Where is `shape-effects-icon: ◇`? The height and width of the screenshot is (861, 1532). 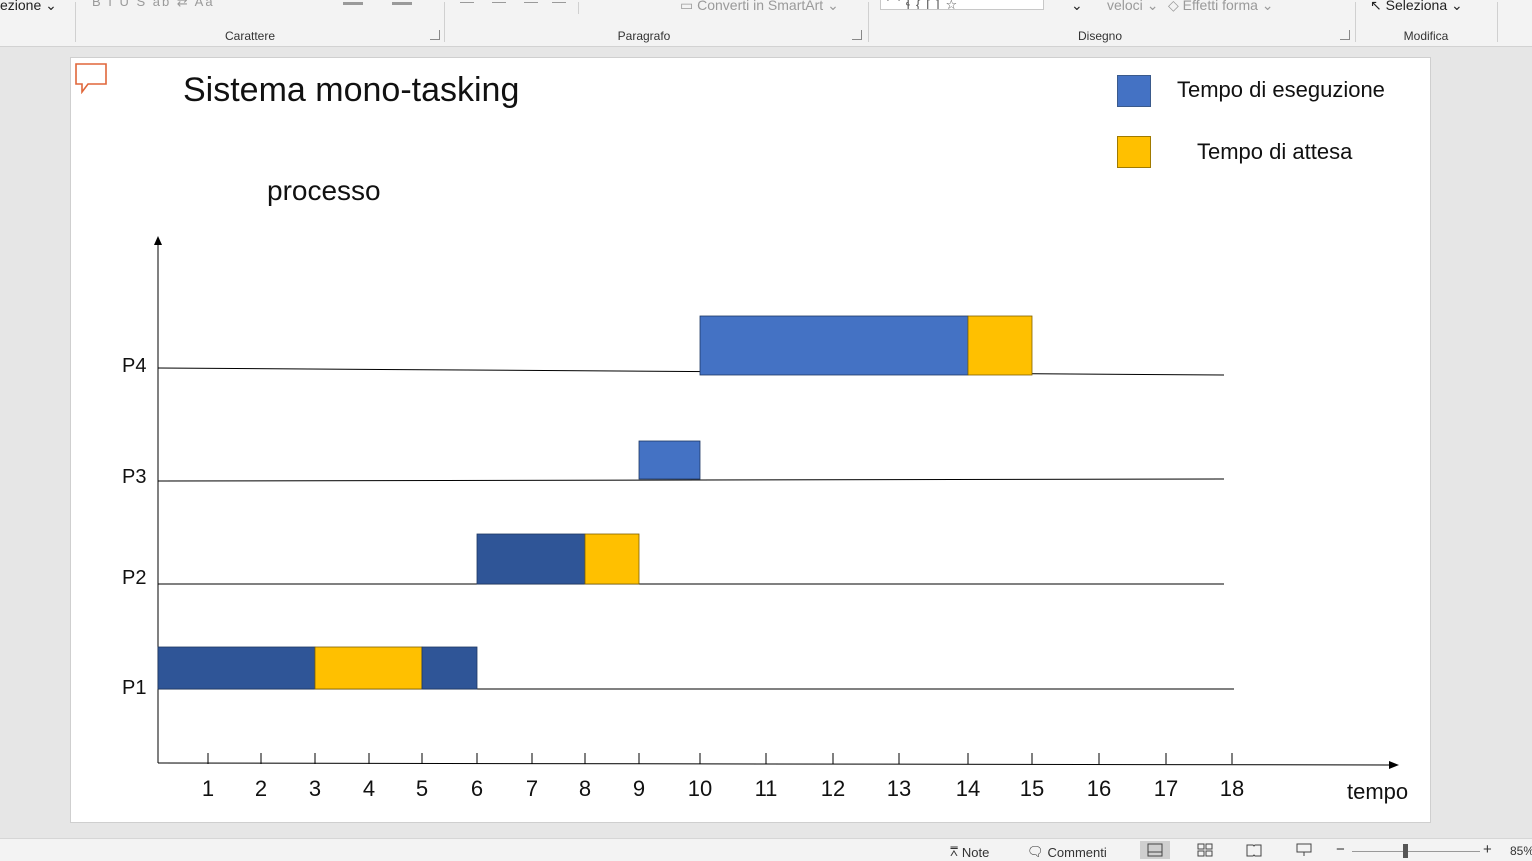 shape-effects-icon: ◇ is located at coordinates (1173, 6).